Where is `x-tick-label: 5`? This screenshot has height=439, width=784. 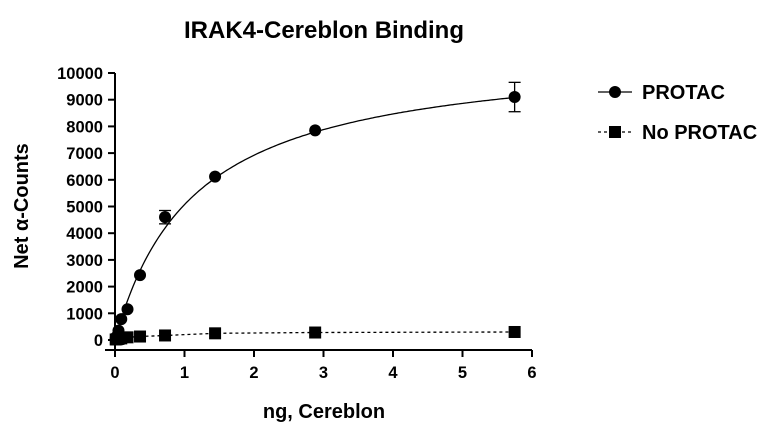 x-tick-label: 5 is located at coordinates (462, 373).